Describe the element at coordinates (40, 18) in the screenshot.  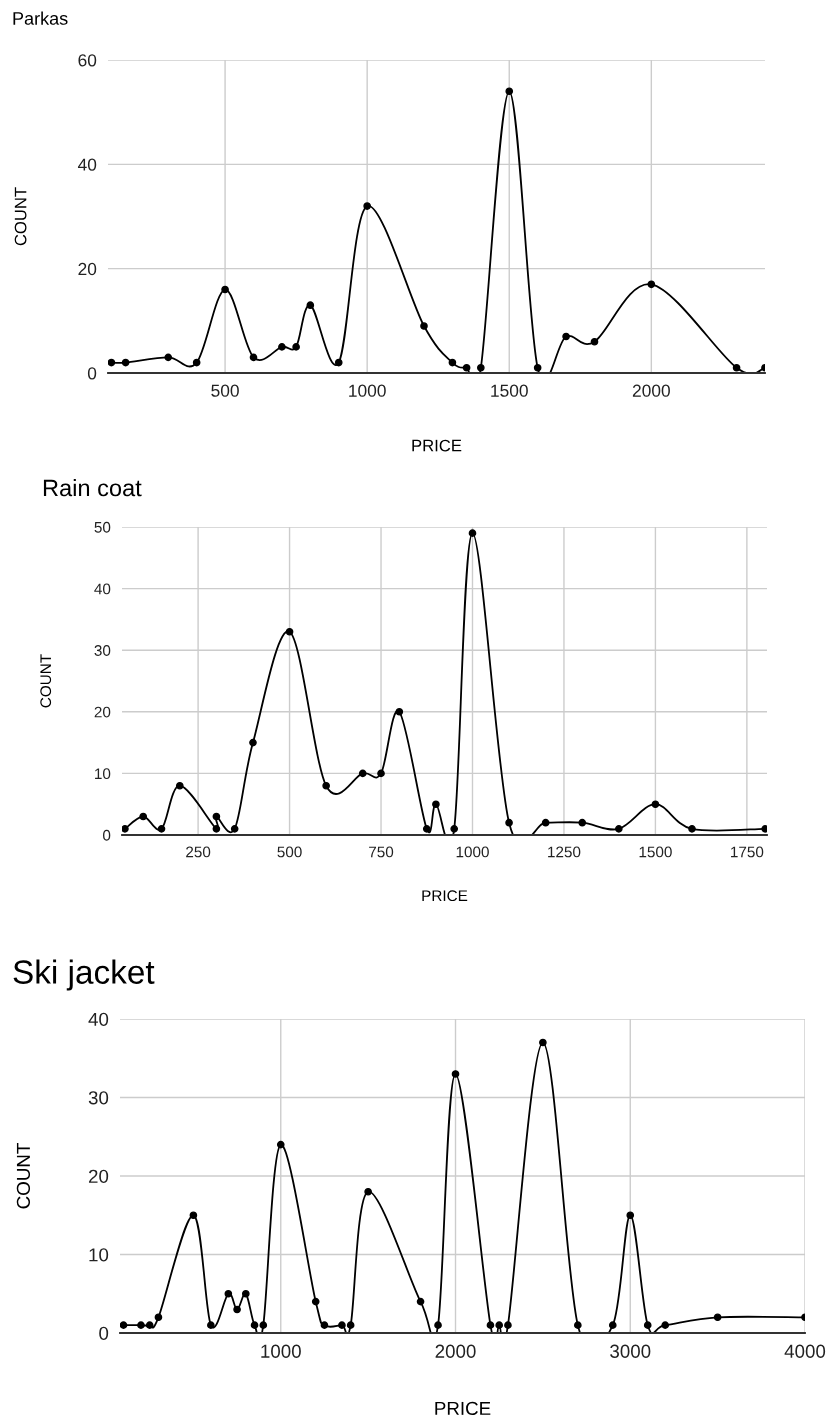
I see `chart-title: Parkas` at that location.